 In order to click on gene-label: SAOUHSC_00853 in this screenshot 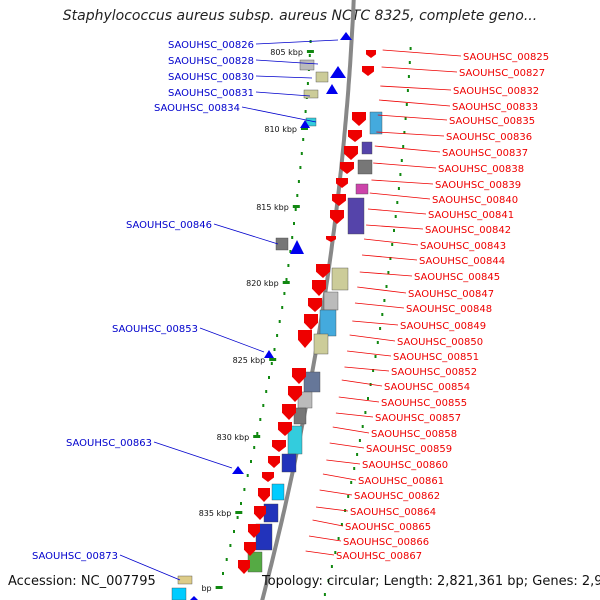, I will do `click(155, 329)`.